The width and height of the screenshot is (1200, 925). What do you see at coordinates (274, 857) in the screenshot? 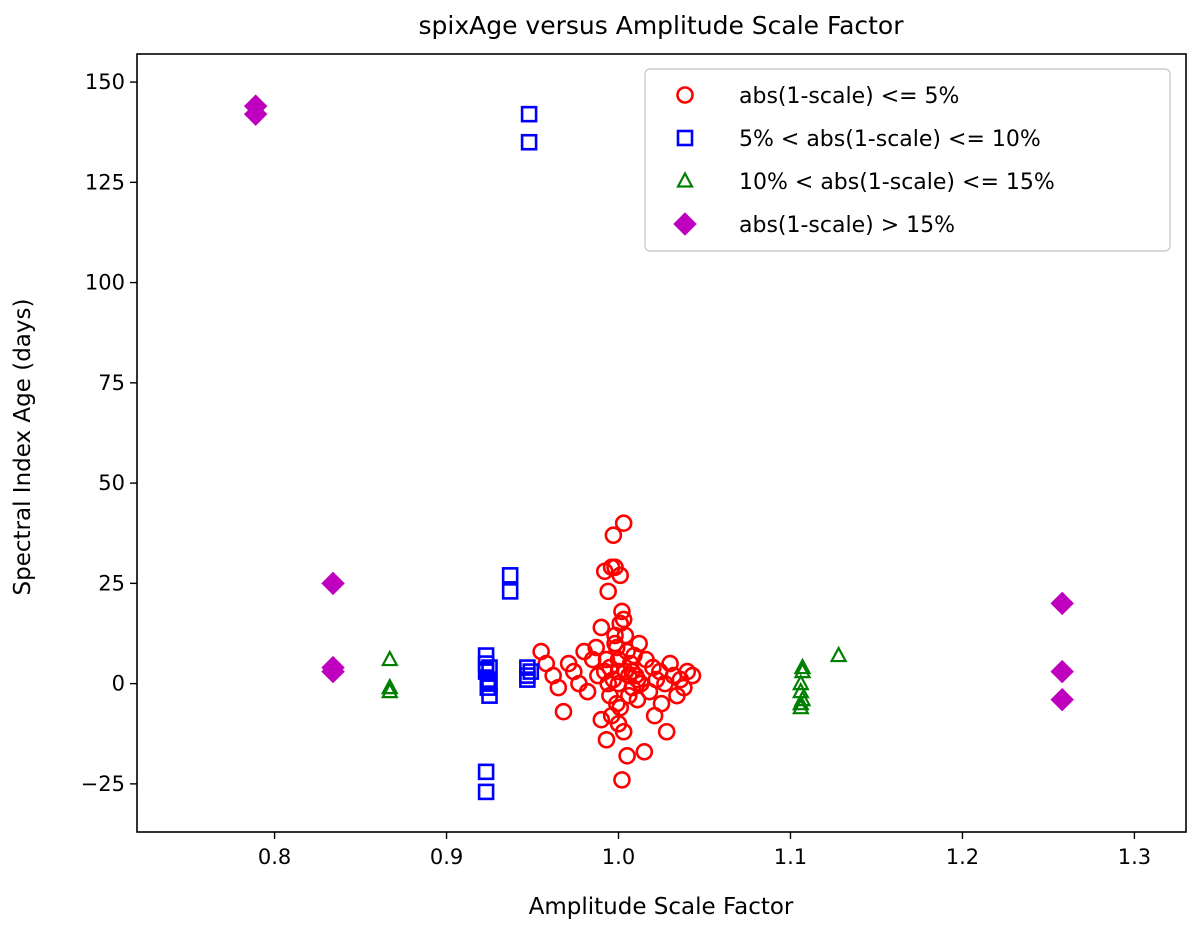
I see `x-tick-label: 0.8` at bounding box center [274, 857].